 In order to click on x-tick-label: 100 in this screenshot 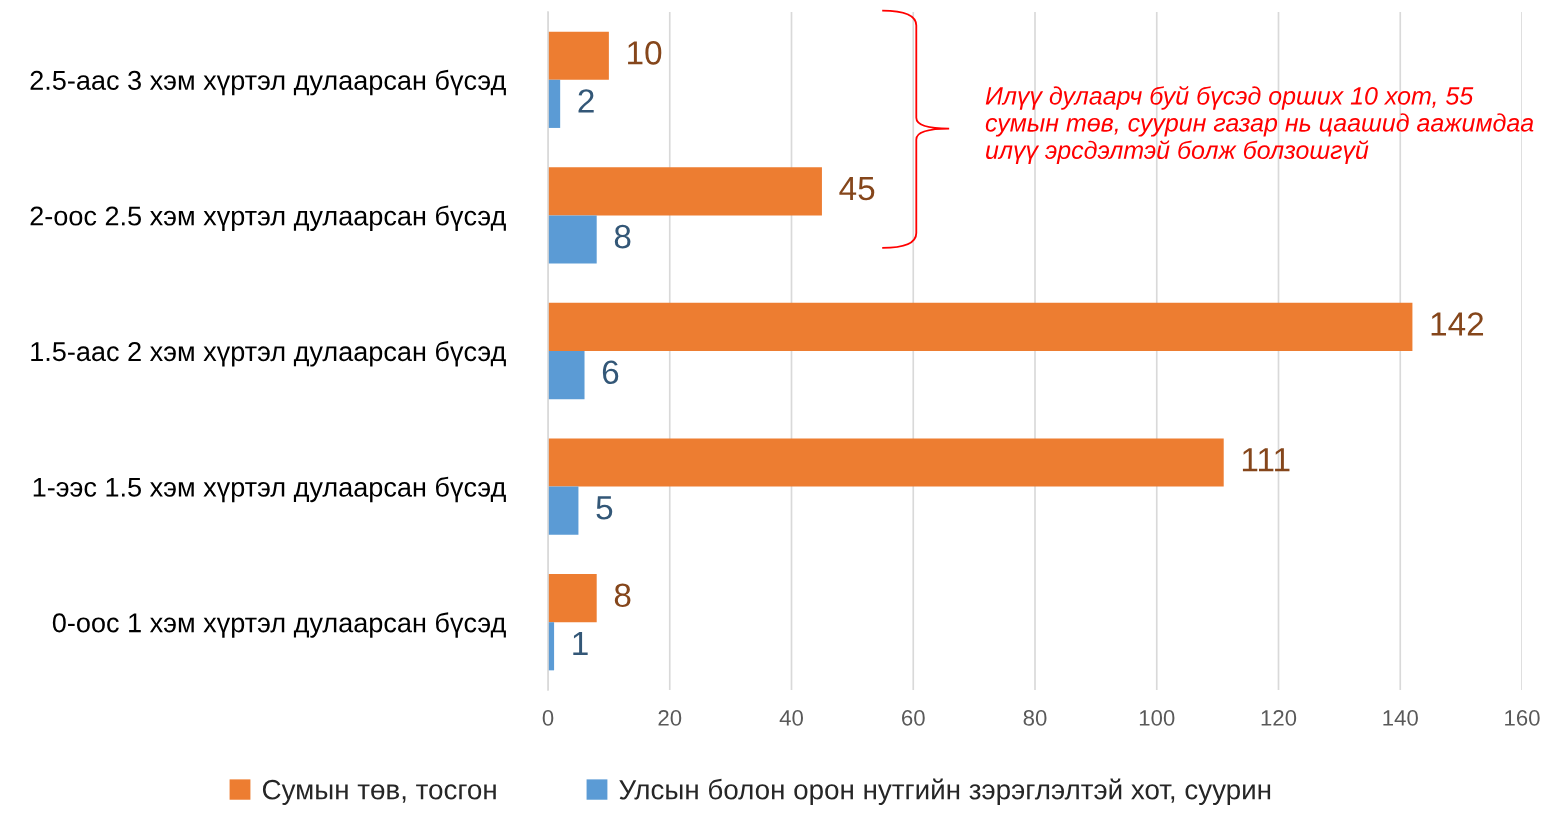, I will do `click(1157, 718)`.